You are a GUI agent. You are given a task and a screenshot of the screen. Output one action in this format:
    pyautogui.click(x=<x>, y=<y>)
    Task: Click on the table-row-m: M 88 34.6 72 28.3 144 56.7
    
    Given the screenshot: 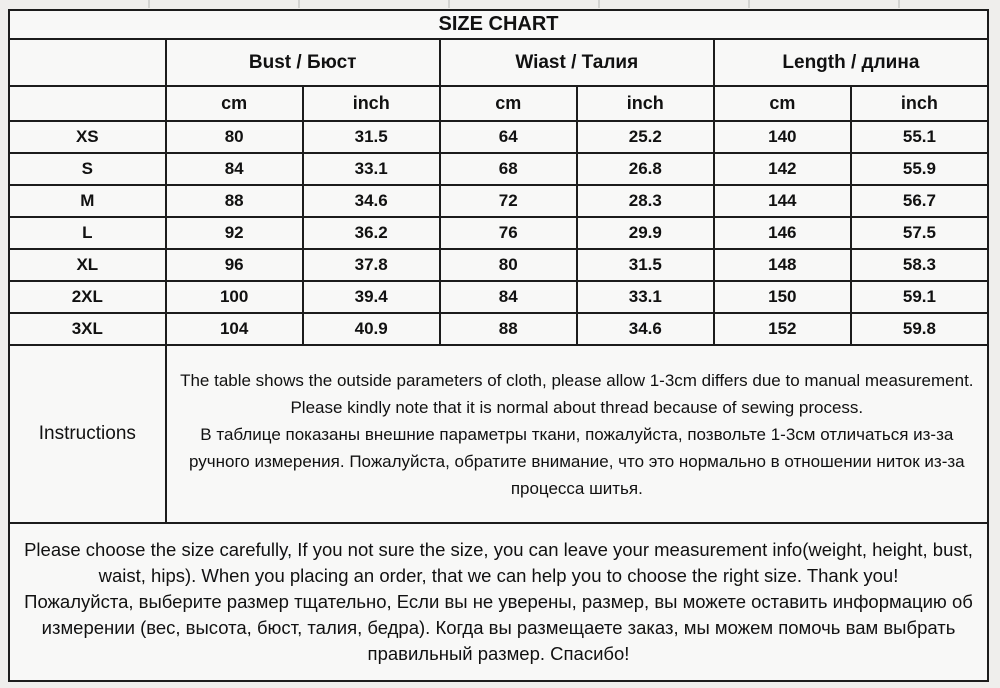 What is the action you would take?
    pyautogui.click(x=499, y=201)
    